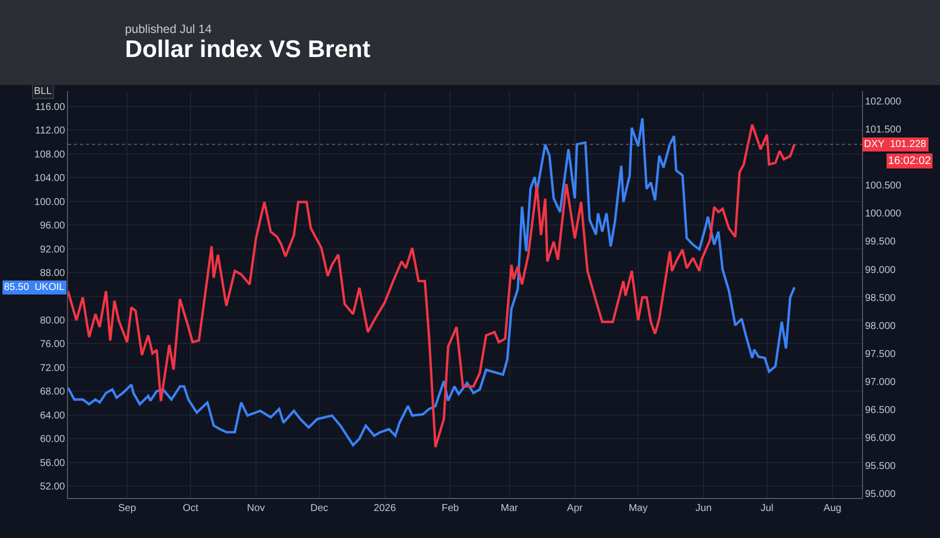 Image resolution: width=940 pixels, height=538 pixels. Describe the element at coordinates (883, 214) in the screenshot. I see `y2-tick-label: 100.000` at that location.